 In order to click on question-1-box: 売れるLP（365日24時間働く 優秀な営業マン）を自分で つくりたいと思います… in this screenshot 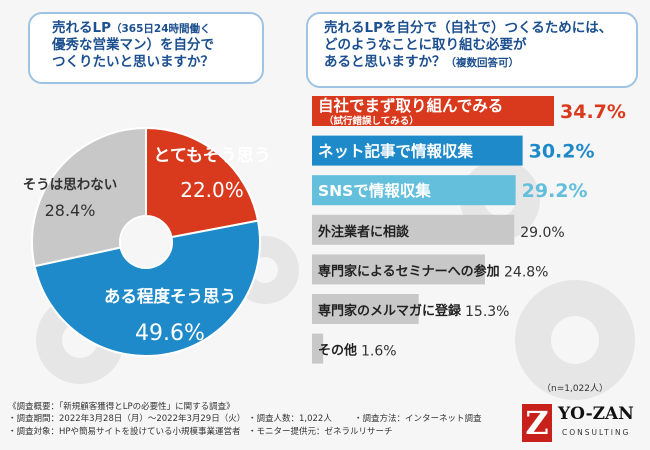, I will do `click(146, 48)`.